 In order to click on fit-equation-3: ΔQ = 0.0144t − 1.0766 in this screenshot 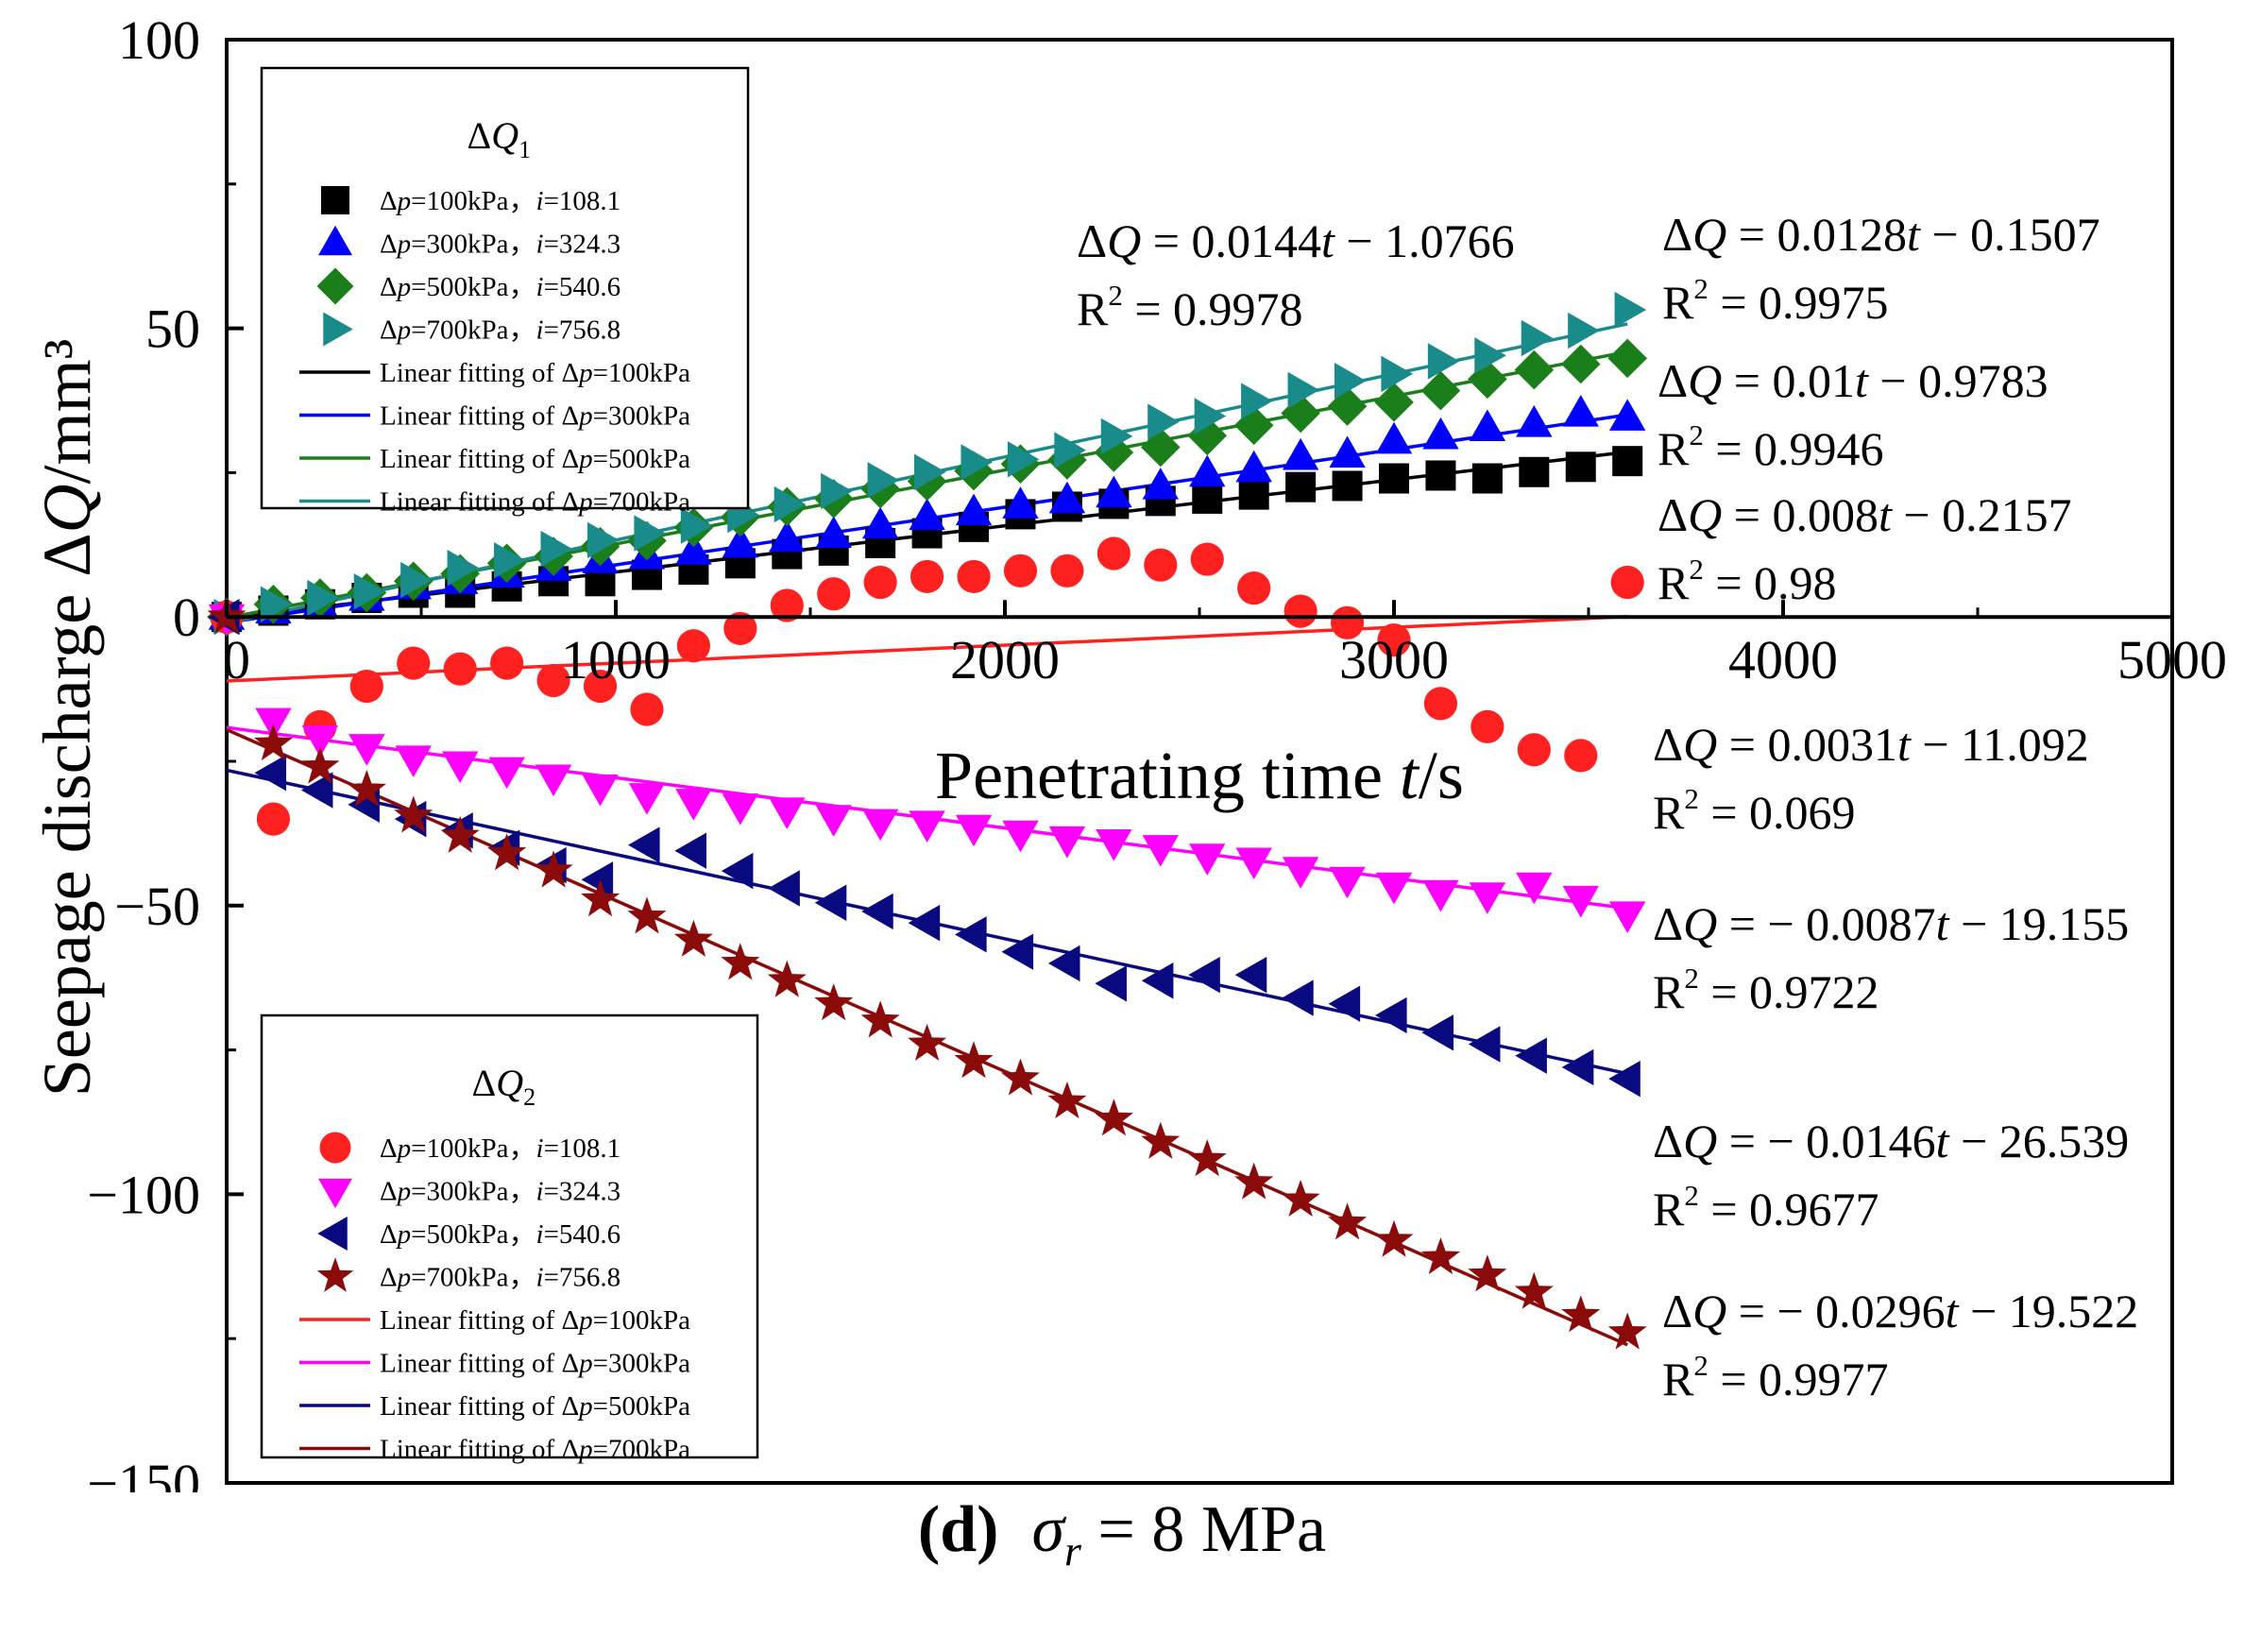, I will do `click(1296, 240)`.